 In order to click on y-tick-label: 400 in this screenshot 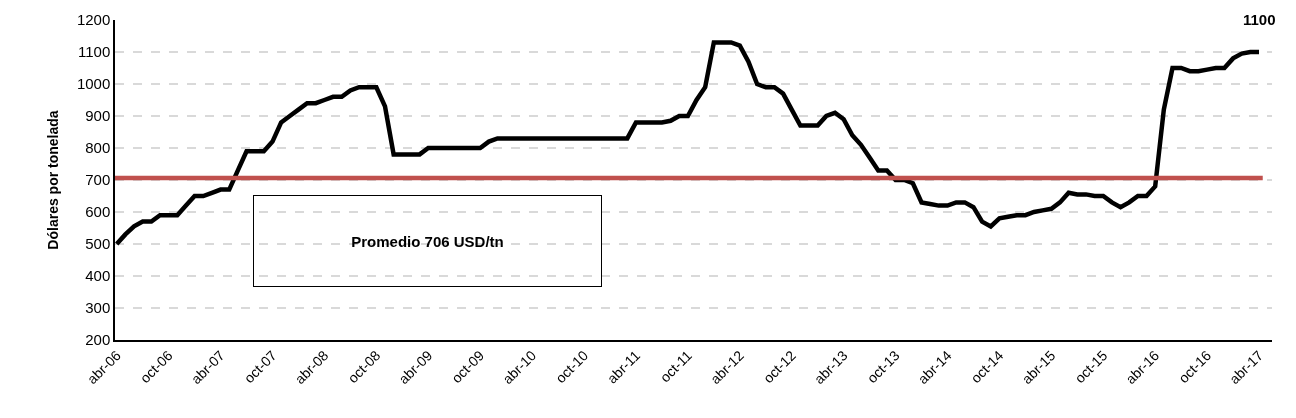, I will do `click(98, 276)`.